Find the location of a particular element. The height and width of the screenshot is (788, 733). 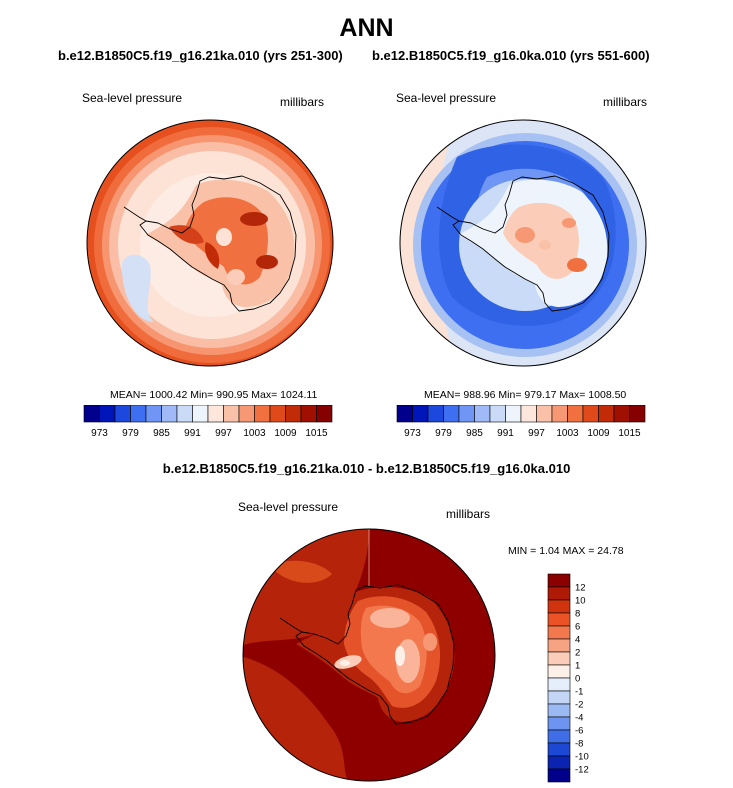

difference-colorbar-tick-label: -6 is located at coordinates (579, 731).